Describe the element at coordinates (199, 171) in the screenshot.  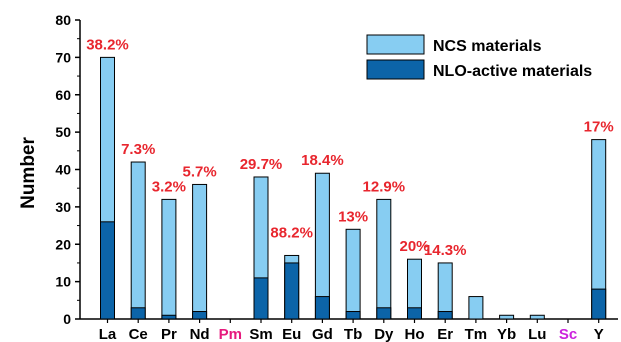
I see `percentage-label: 5.7%` at that location.